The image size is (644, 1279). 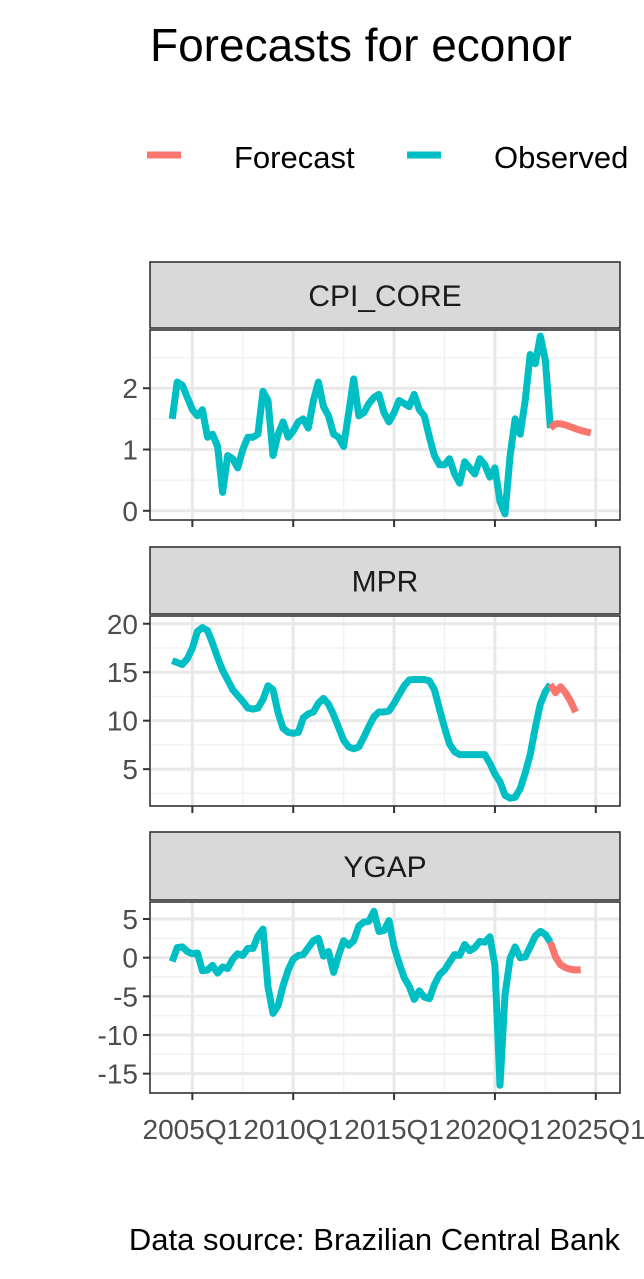 I want to click on legend-label-forecast: Forecast, so click(x=294, y=157).